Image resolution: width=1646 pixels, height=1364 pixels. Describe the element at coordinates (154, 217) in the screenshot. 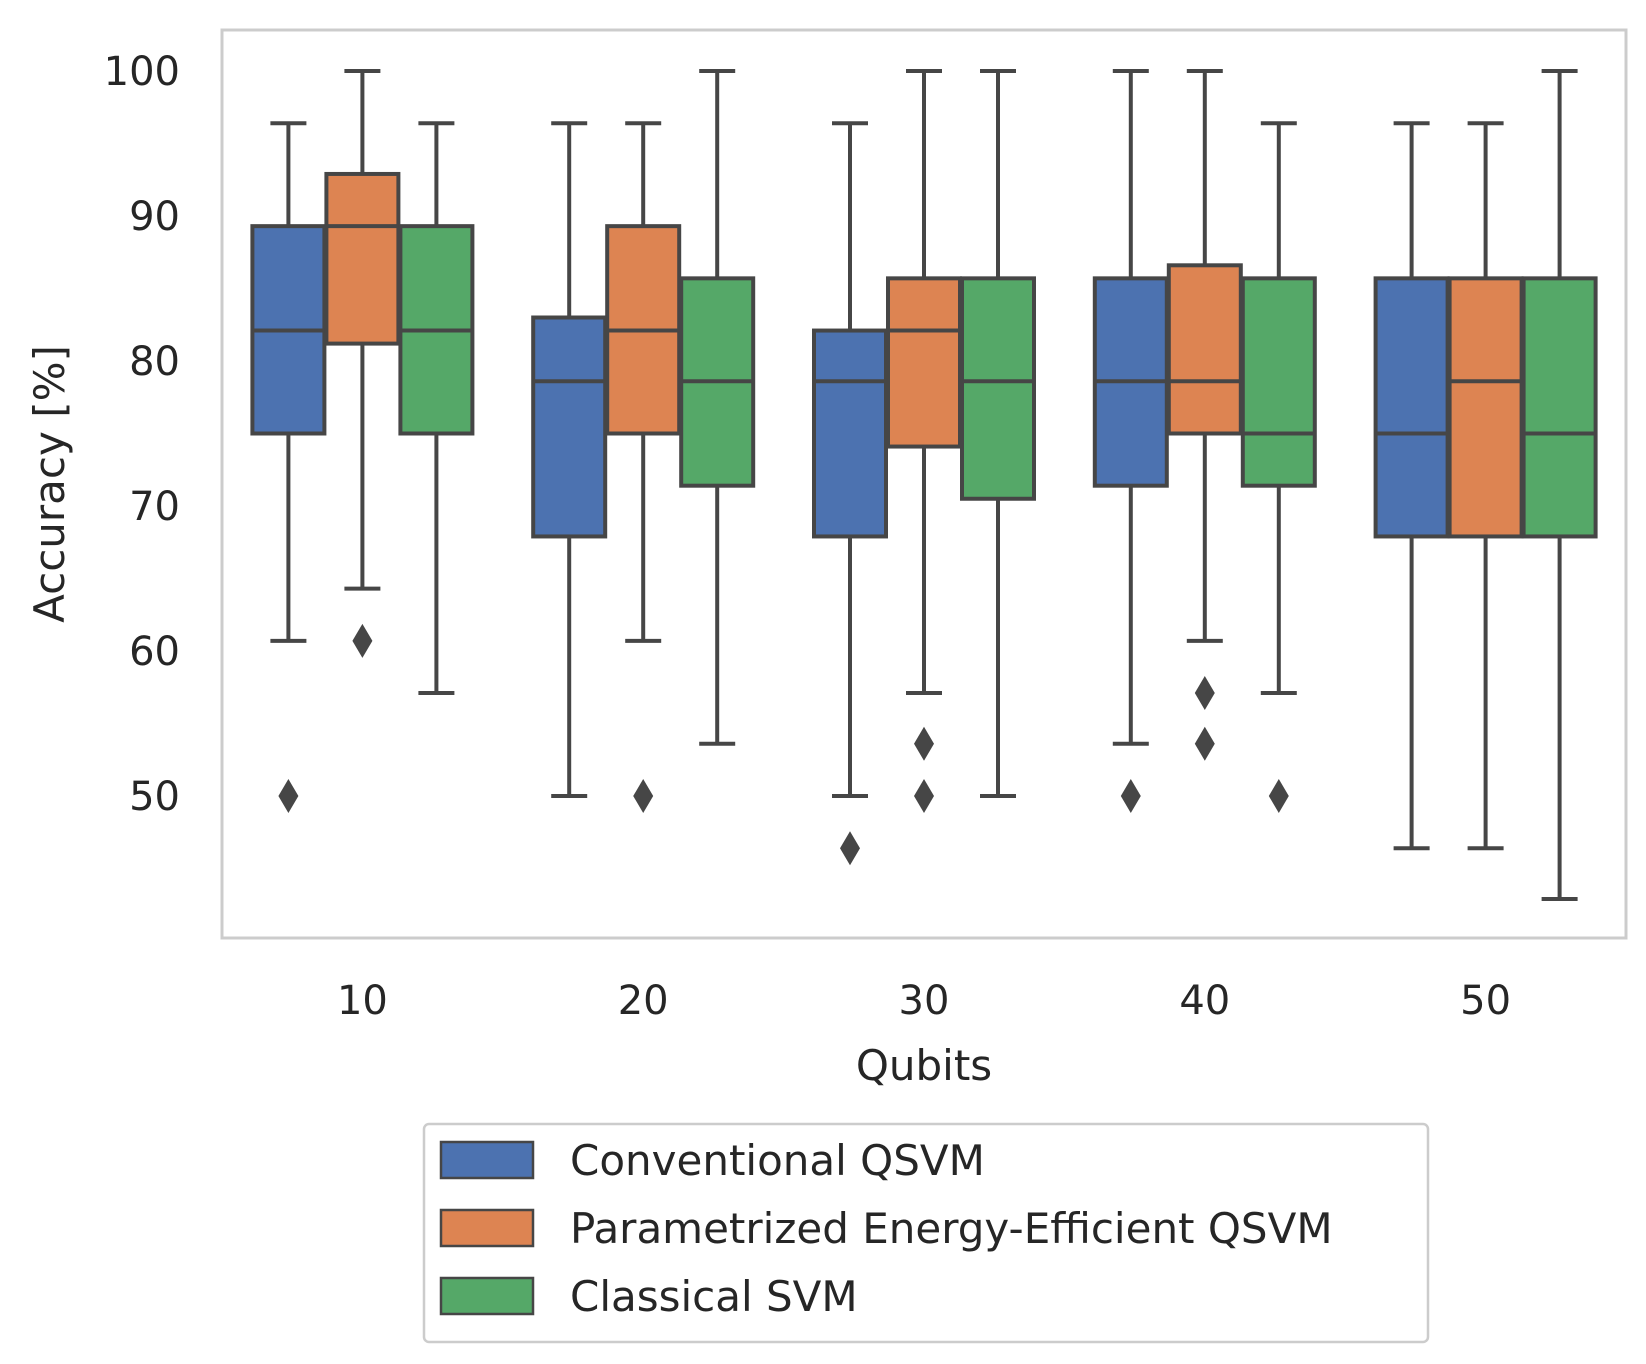

I see `y-tick-label: 90` at that location.